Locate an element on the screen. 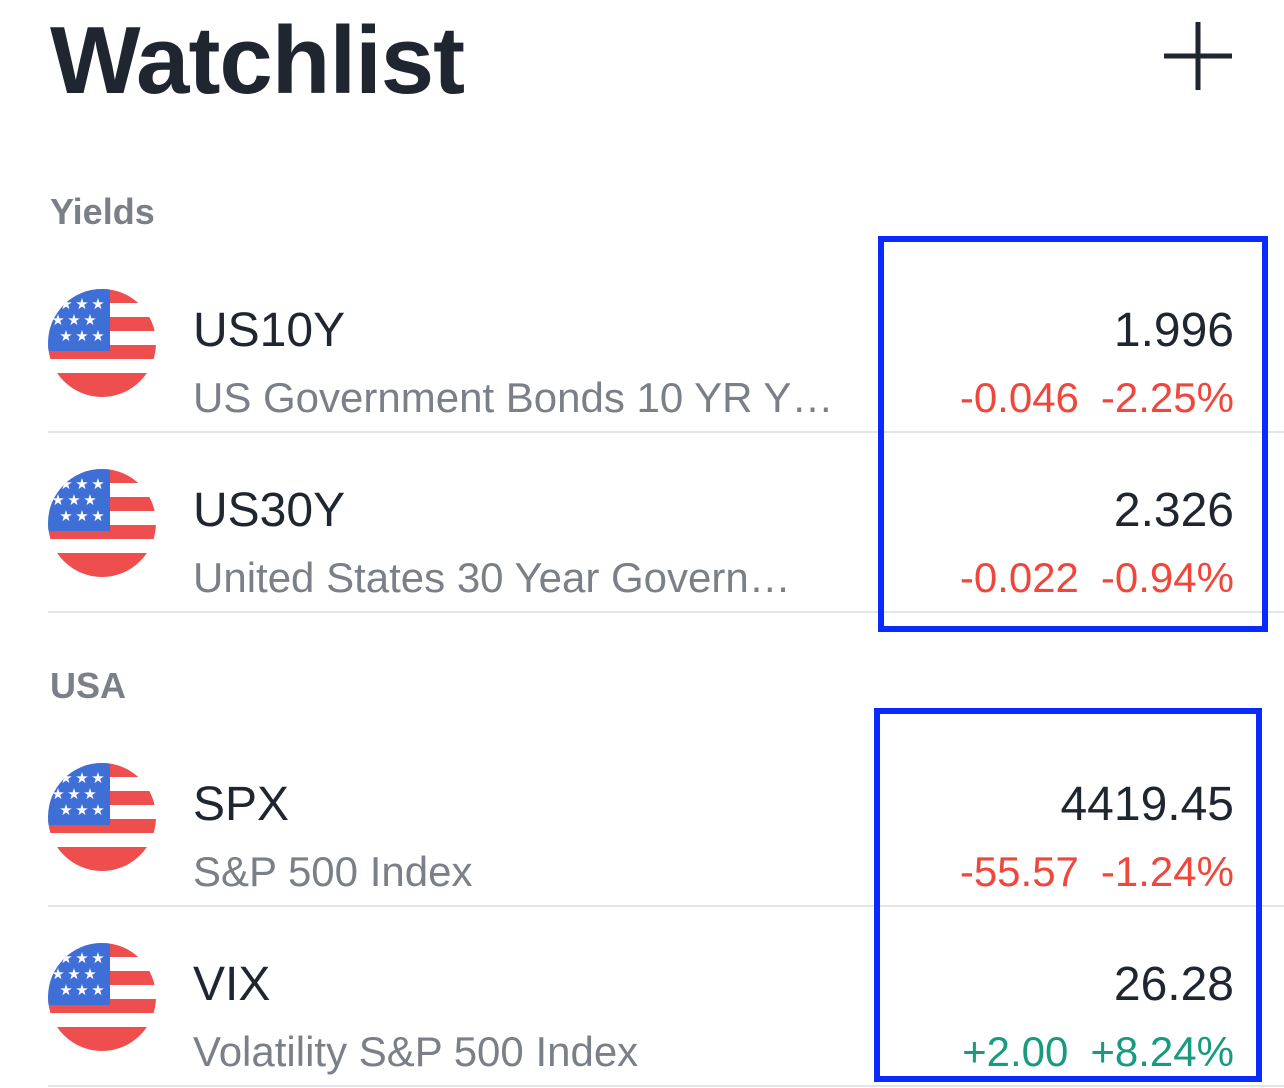  change-value: -55.57 is located at coordinates (1019, 871).